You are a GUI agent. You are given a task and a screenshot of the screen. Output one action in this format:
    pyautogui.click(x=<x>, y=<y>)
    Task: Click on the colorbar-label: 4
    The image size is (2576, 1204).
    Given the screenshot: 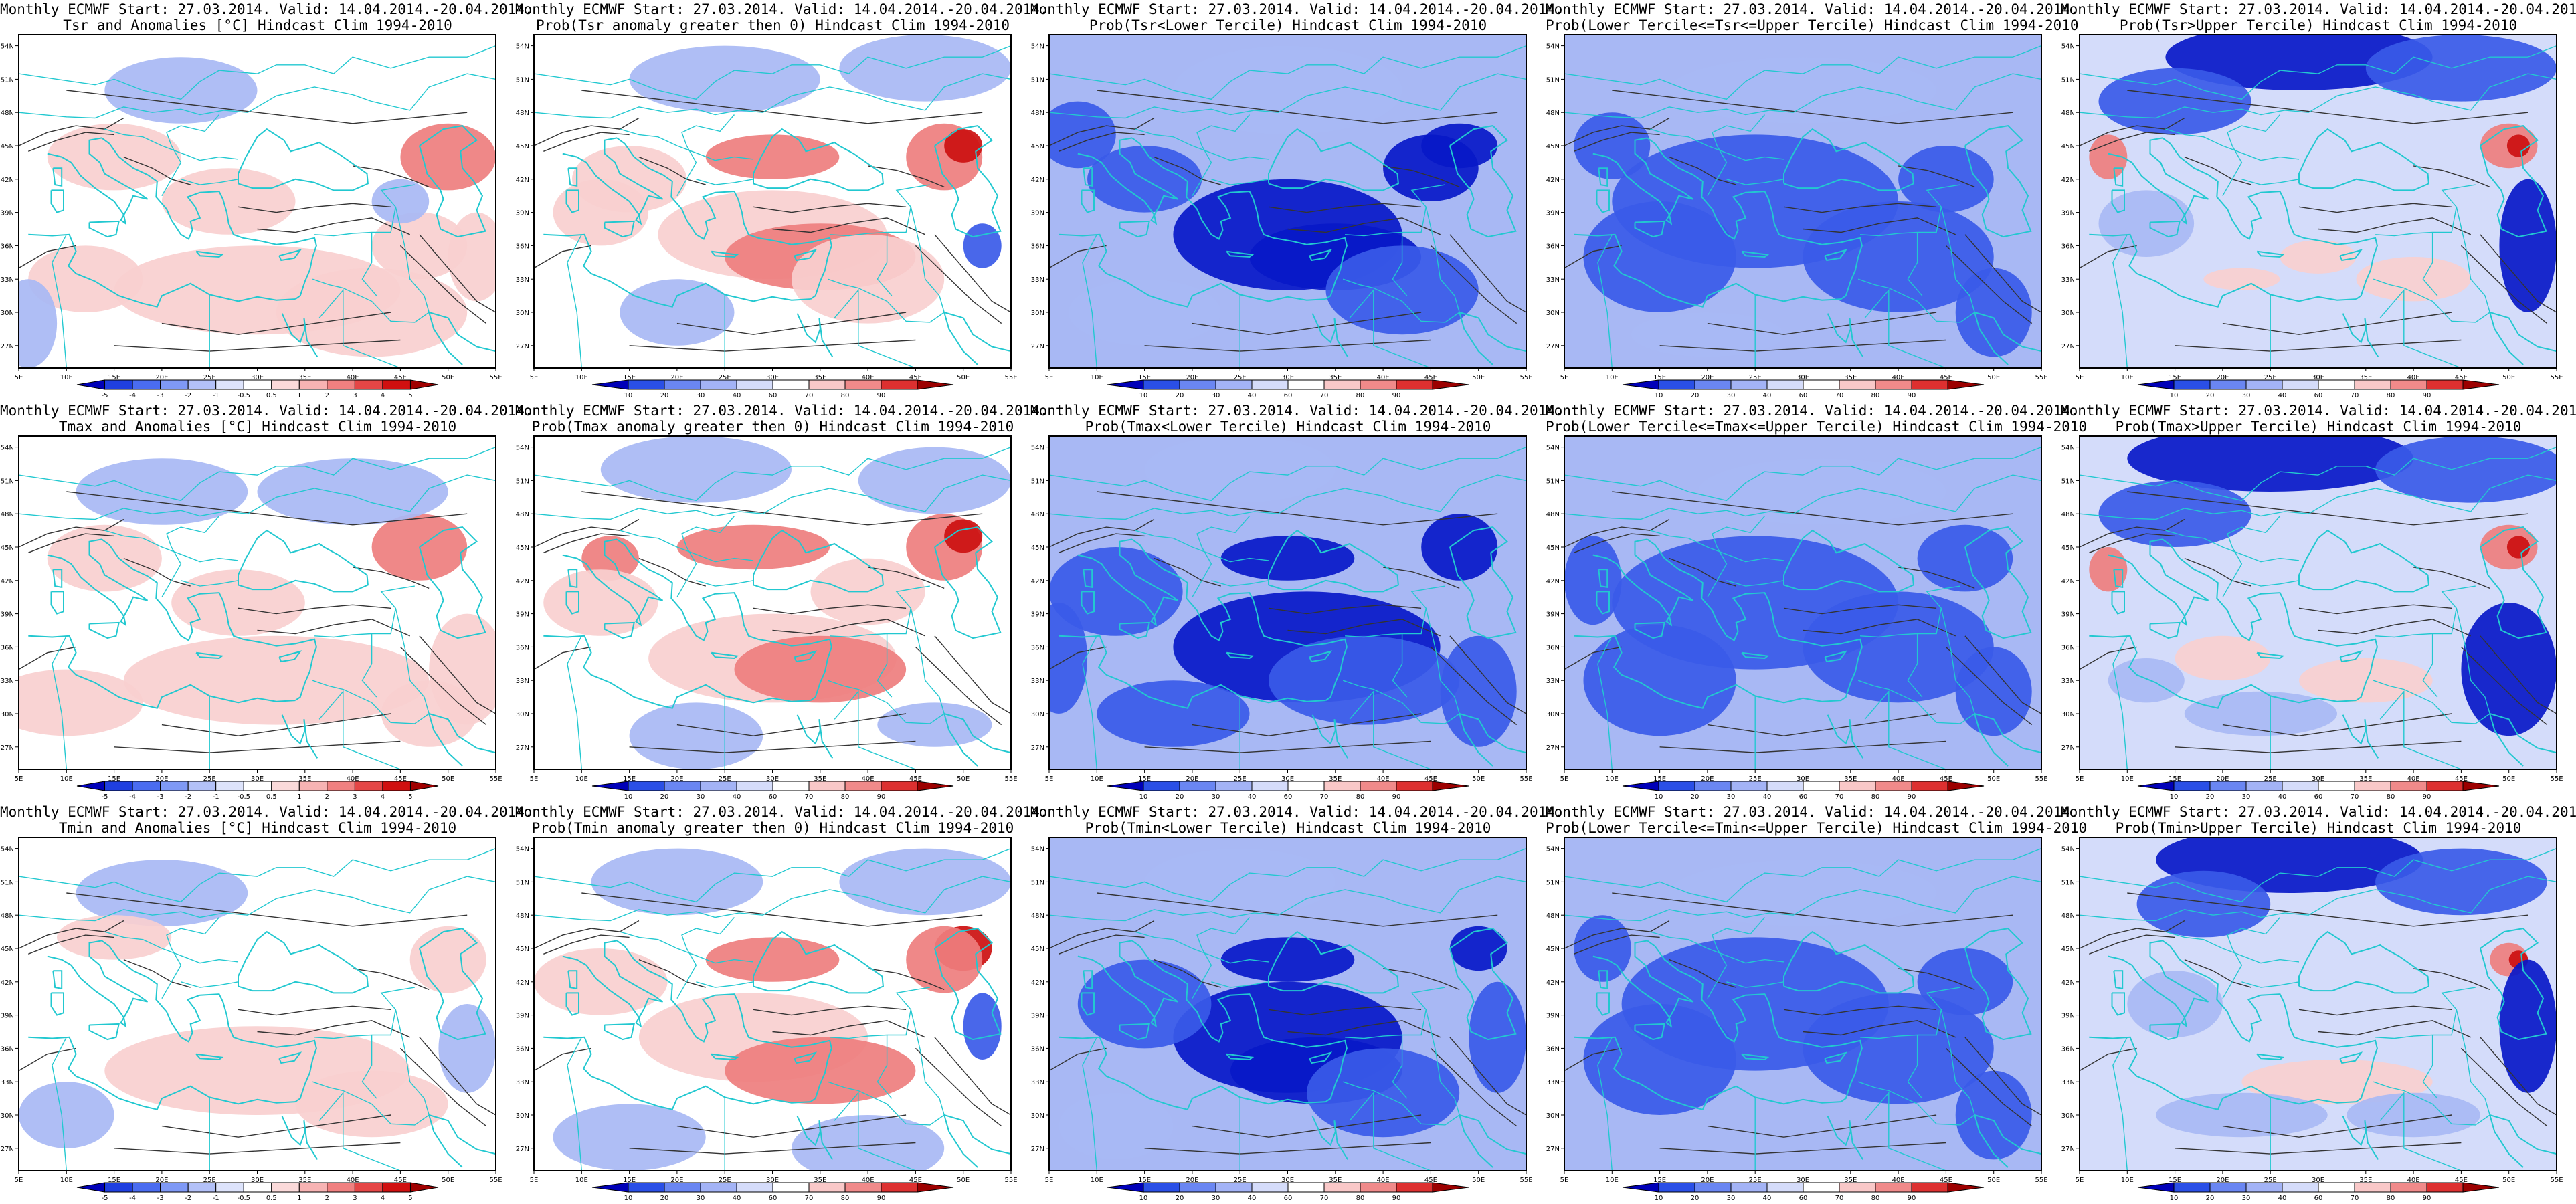 What is the action you would take?
    pyautogui.click(x=383, y=395)
    